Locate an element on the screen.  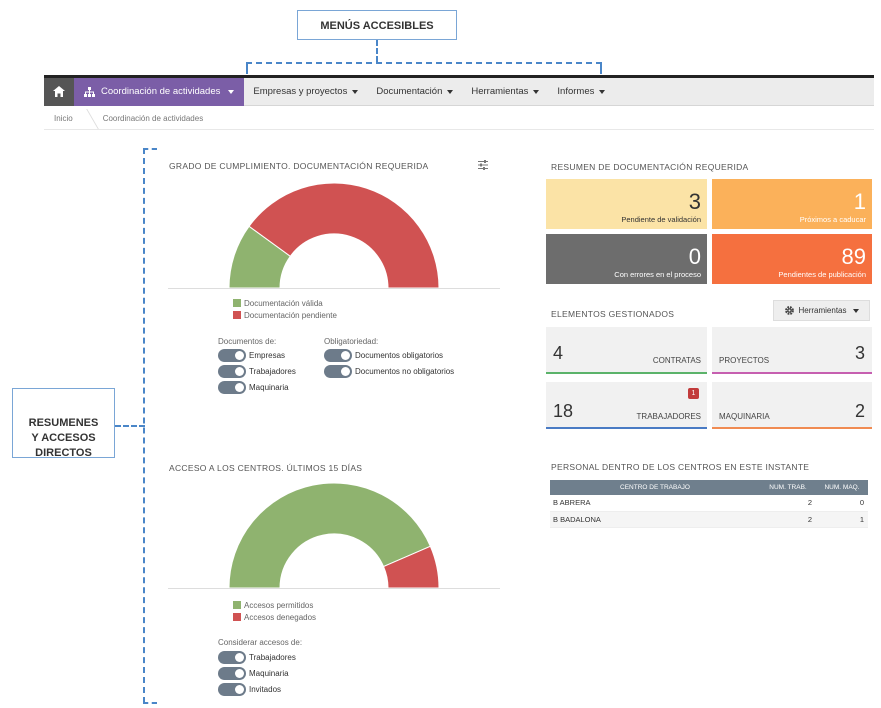
card-label: PROYECTOS is located at coordinates (744, 360).